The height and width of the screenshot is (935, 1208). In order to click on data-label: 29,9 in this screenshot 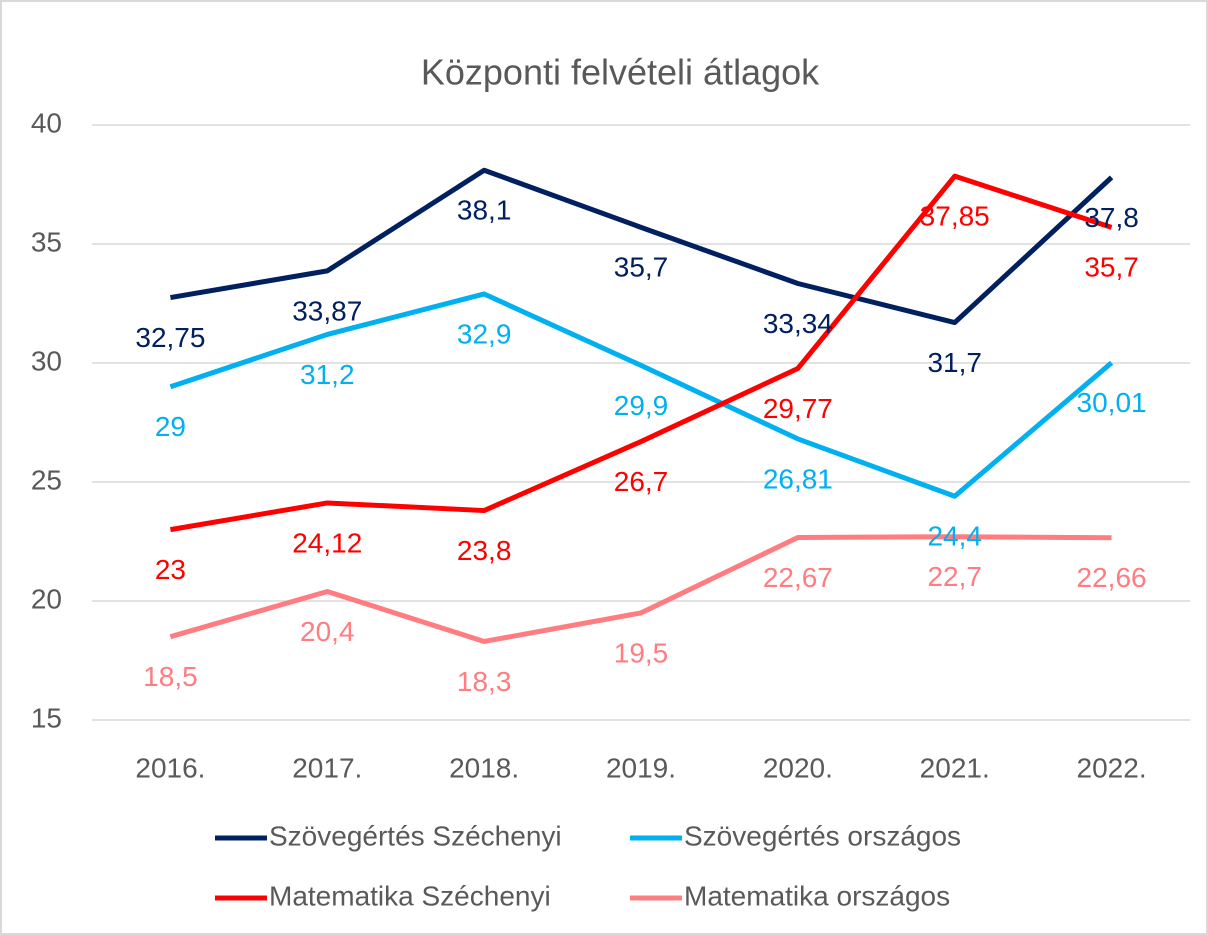, I will do `click(641, 405)`.